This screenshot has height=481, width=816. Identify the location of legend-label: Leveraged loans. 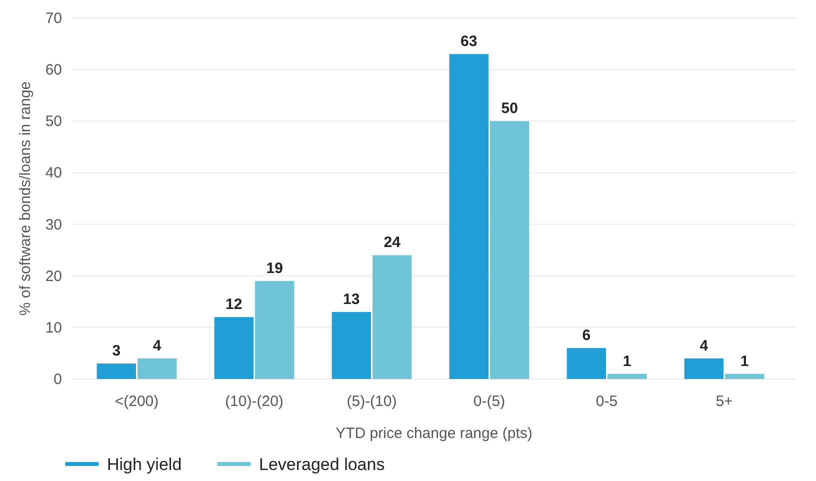
(322, 464).